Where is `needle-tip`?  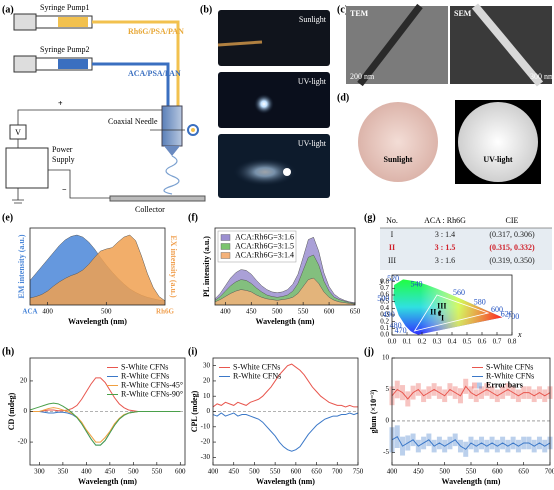 needle-tip is located at coordinates (172, 151).